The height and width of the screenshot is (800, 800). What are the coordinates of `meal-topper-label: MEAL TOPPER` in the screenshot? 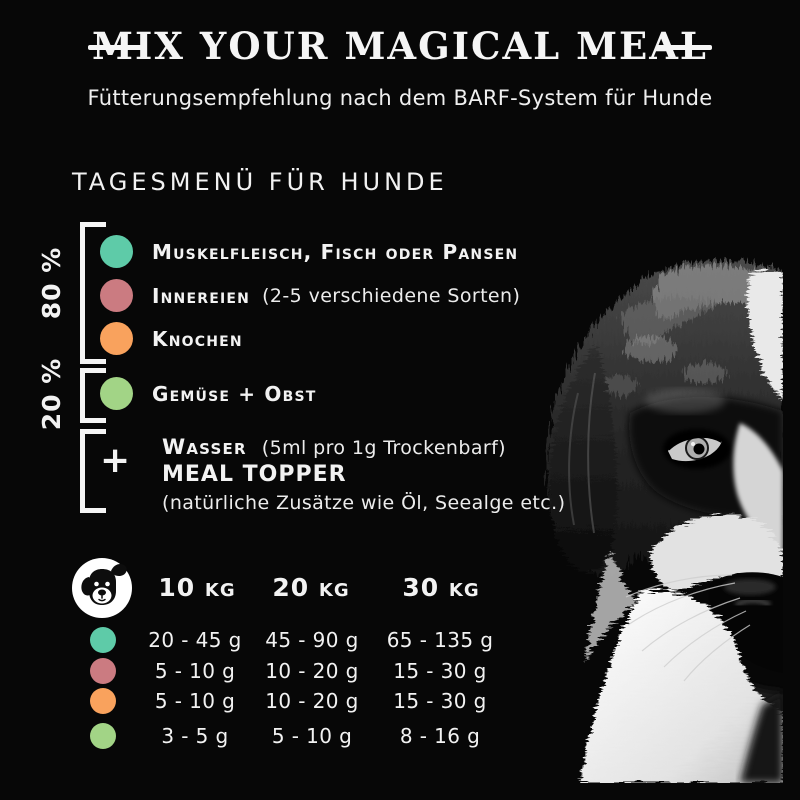 It's located at (254, 474).